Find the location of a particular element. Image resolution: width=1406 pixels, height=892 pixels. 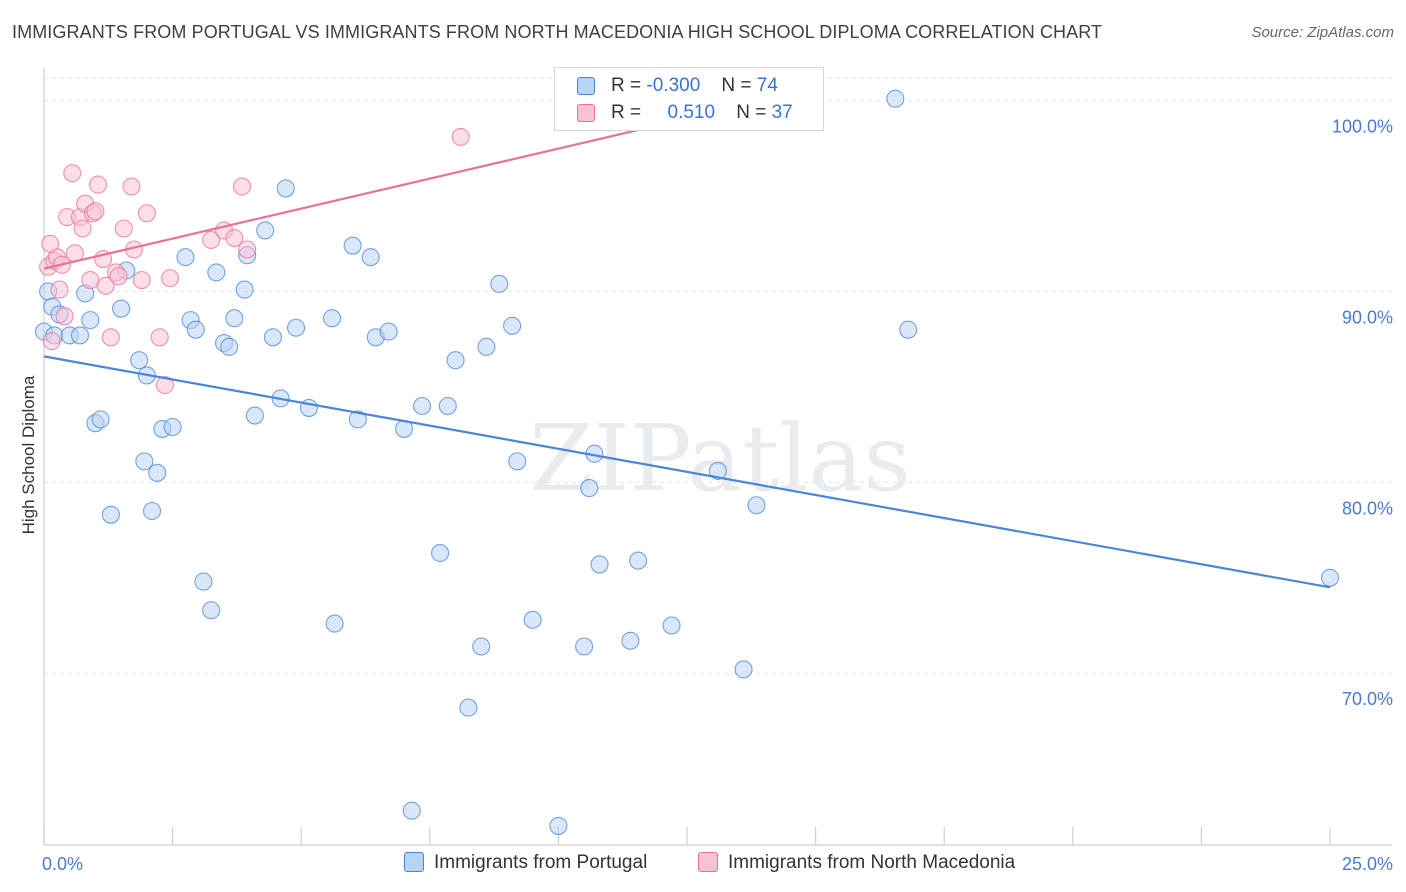

y-tick-label: 90.0% is located at coordinates (1367, 317).